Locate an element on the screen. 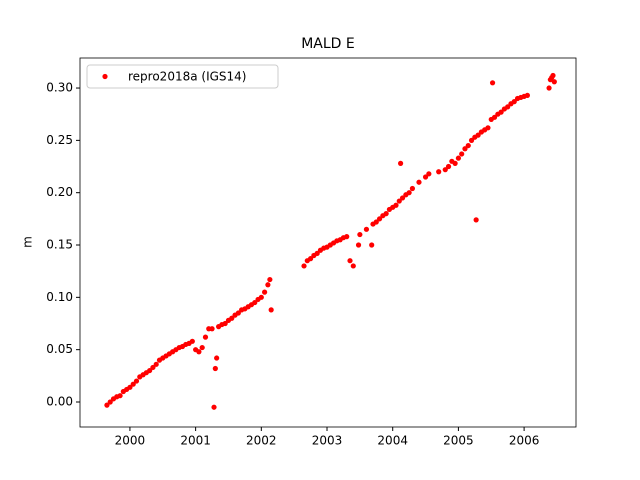  chart-title: MALD E is located at coordinates (328, 44).